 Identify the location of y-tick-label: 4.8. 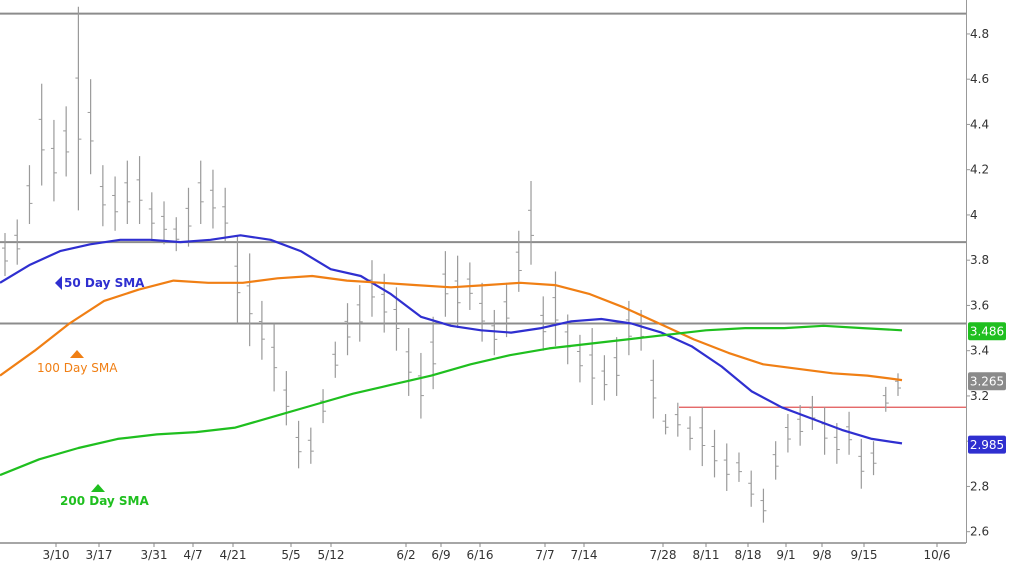
(979, 34).